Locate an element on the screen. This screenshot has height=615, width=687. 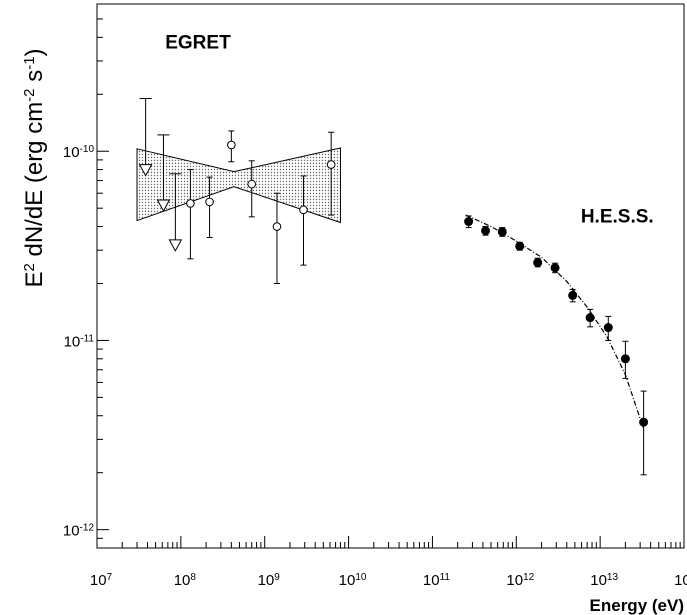
y-tick-label: 10-11 is located at coordinates (79, 342).